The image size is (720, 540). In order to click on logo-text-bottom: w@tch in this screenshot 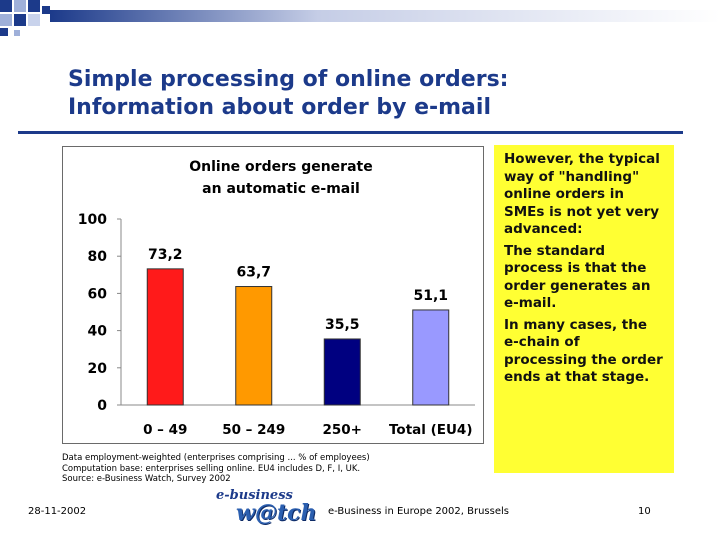, I will do `click(276, 513)`.